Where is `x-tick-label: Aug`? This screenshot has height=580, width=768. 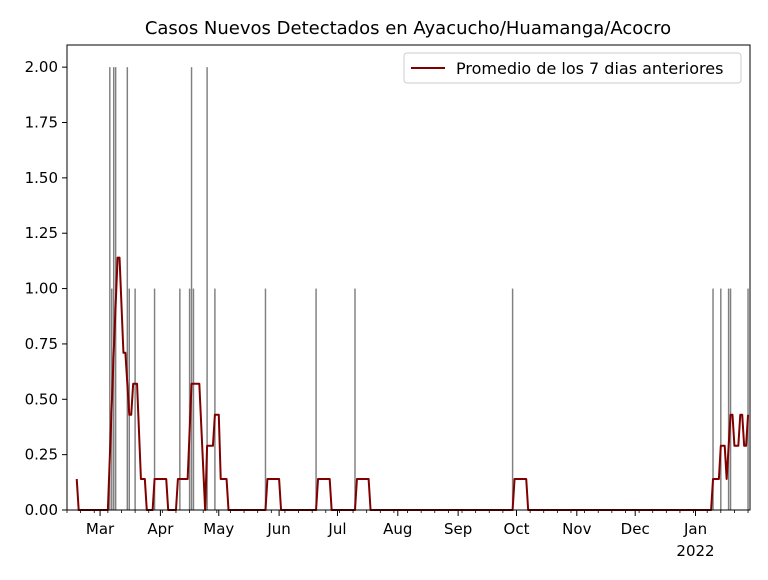 x-tick-label: Aug is located at coordinates (397, 529).